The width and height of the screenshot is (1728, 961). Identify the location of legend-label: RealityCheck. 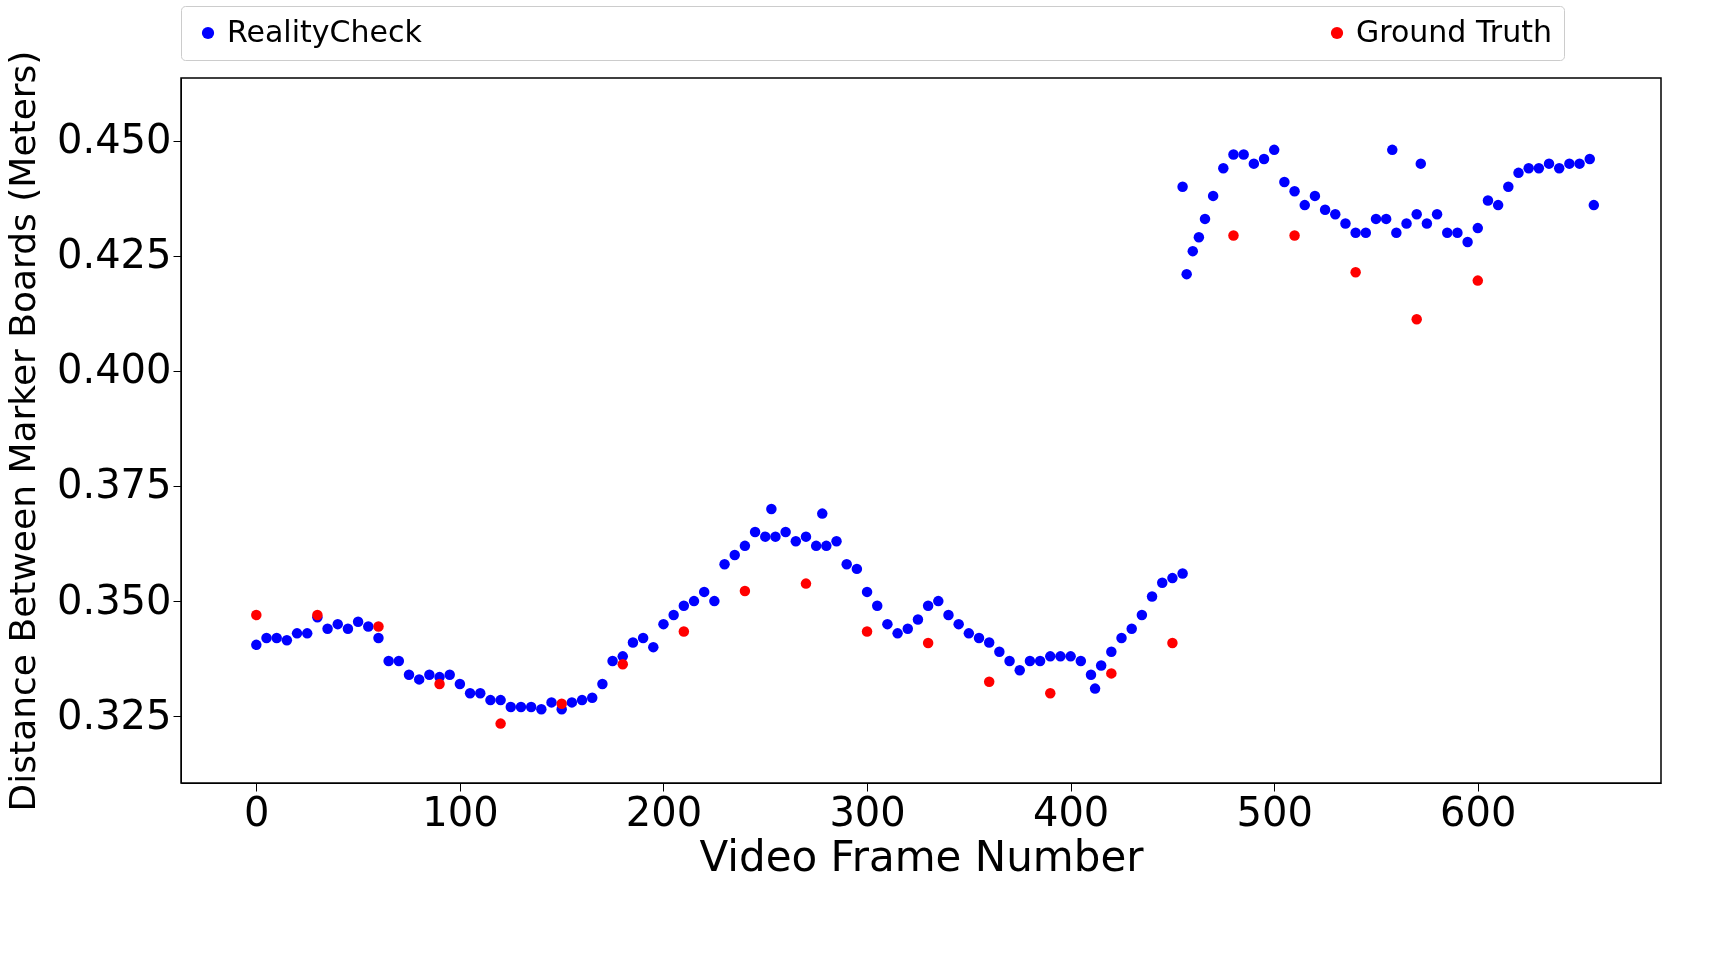
(325, 31).